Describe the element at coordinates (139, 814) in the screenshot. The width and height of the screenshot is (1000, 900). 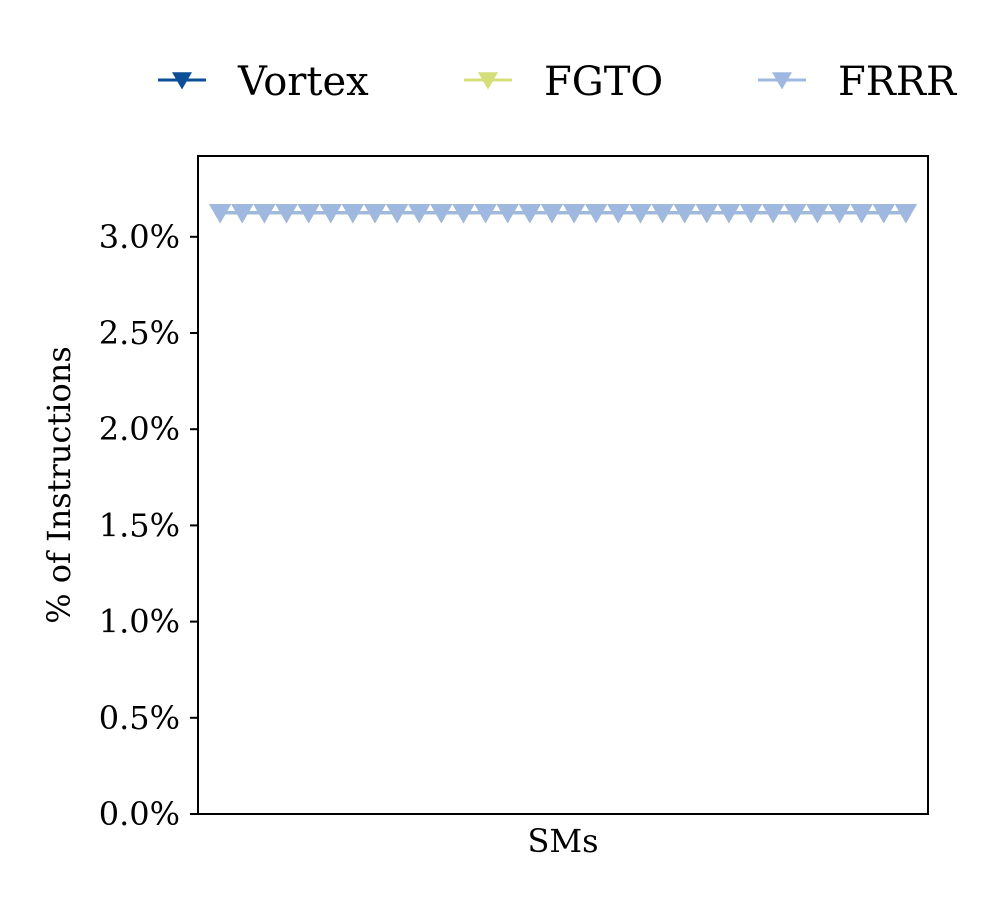
I see `y-tick-label: 0.0%` at that location.